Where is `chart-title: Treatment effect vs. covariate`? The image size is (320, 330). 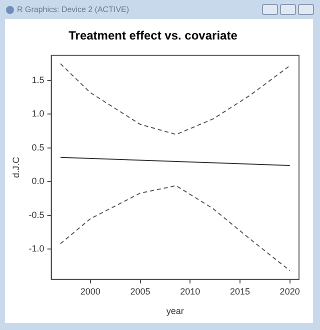
chart-title: Treatment effect vs. covariate is located at coordinates (153, 35).